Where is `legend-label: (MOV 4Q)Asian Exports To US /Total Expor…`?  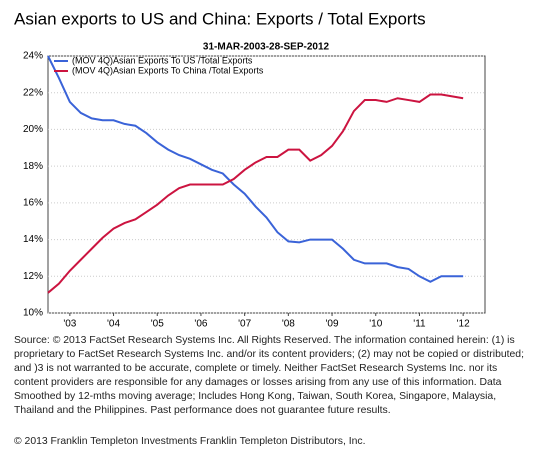 legend-label: (MOV 4Q)Asian Exports To US /Total Expor… is located at coordinates (162, 60).